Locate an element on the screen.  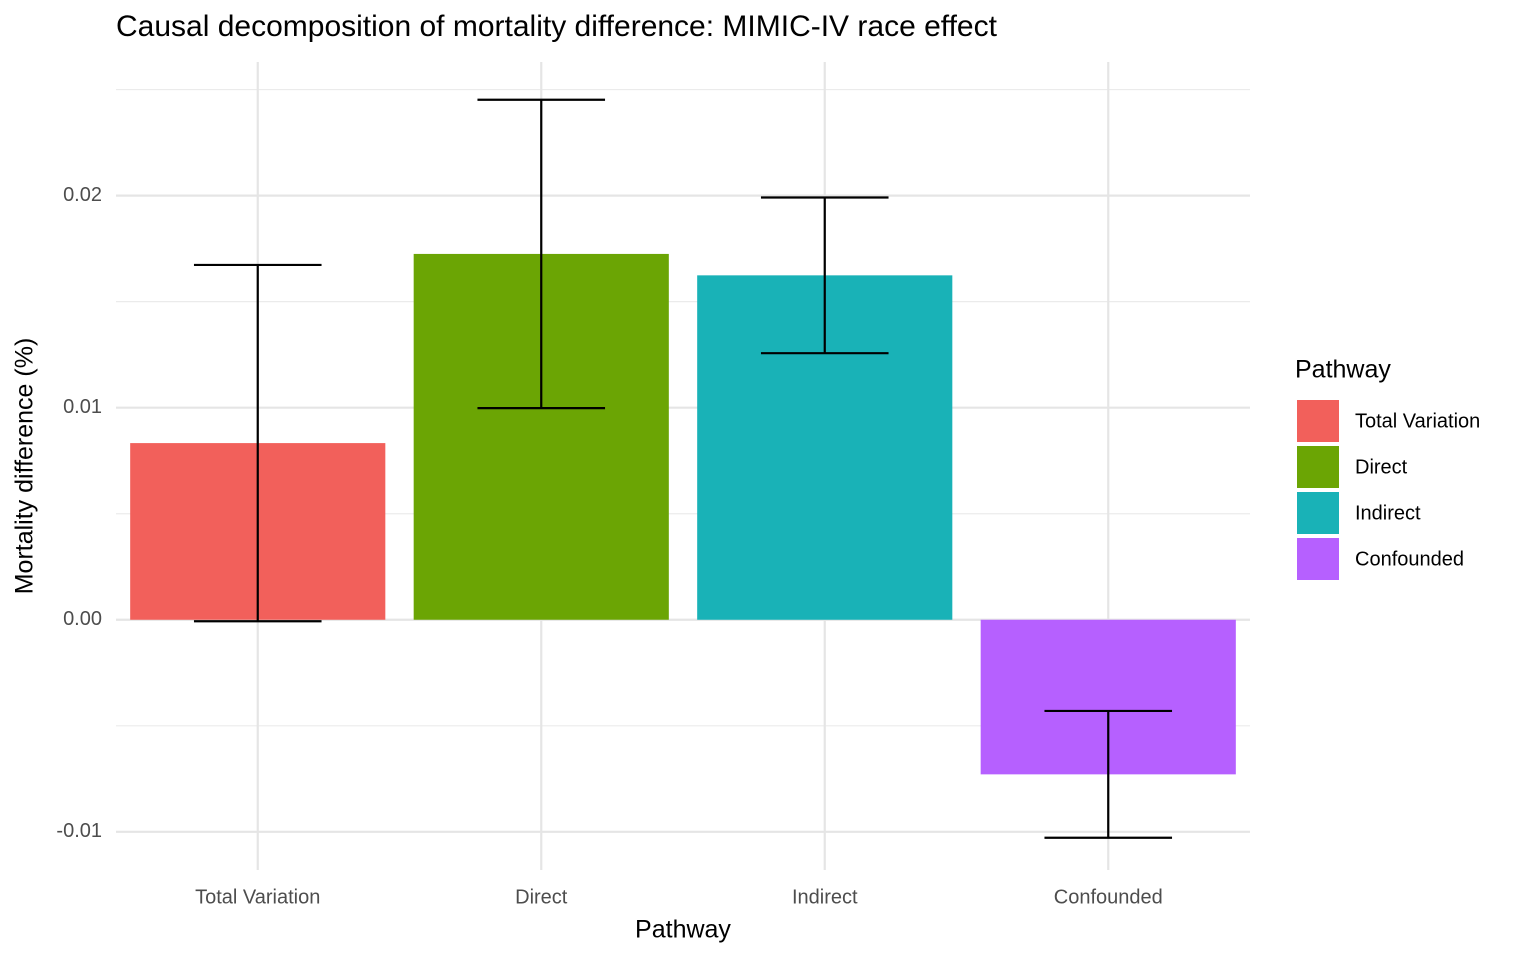
y-tick-label: 0.01 is located at coordinates (82, 407).